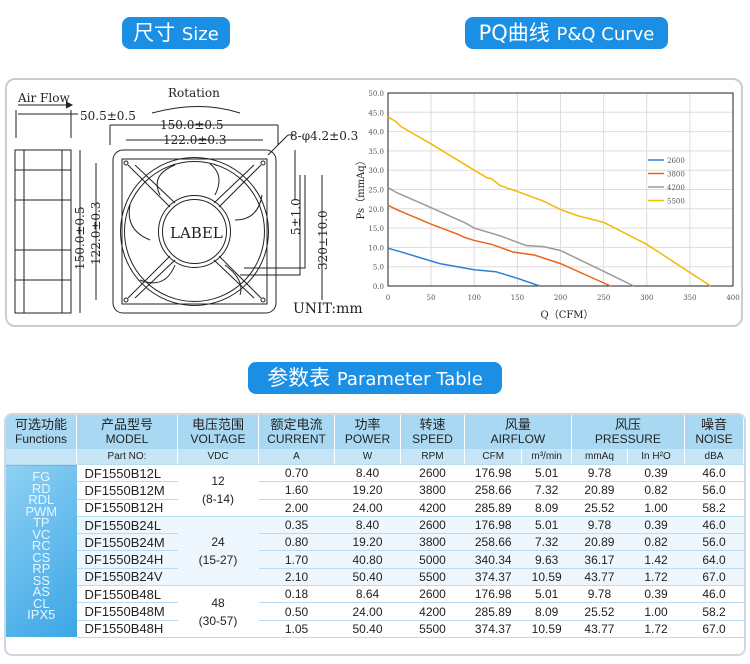 The height and width of the screenshot is (664, 750). I want to click on value-cell: 1.42, so click(656, 559).